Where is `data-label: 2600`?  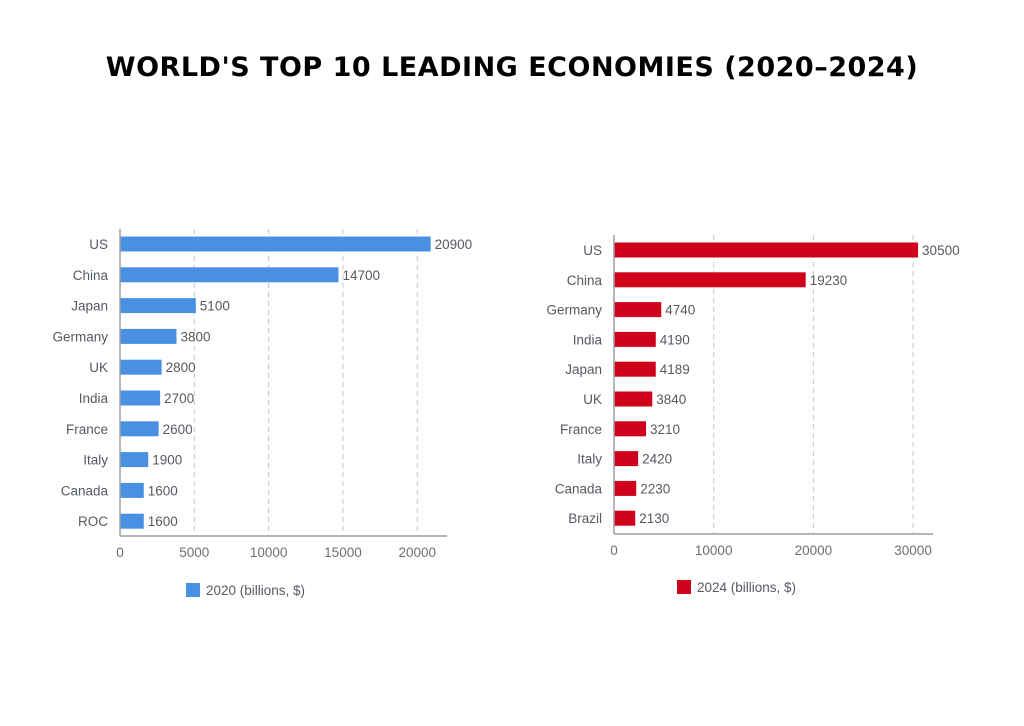
data-label: 2600 is located at coordinates (178, 429).